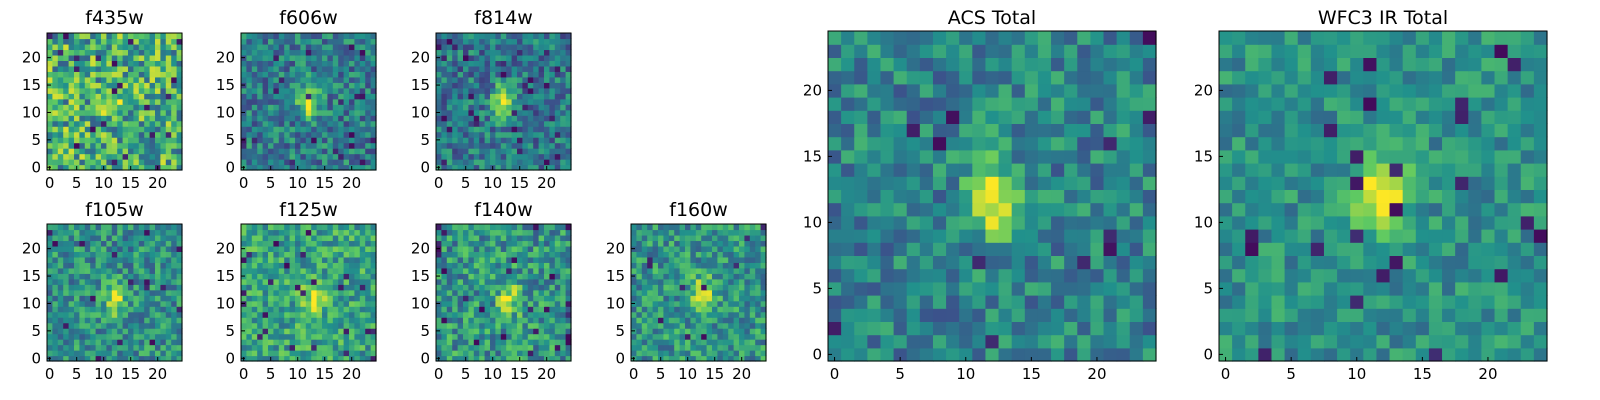 This screenshot has width=1600, height=400. What do you see at coordinates (308, 210) in the screenshot?
I see `panel-title: f125w` at bounding box center [308, 210].